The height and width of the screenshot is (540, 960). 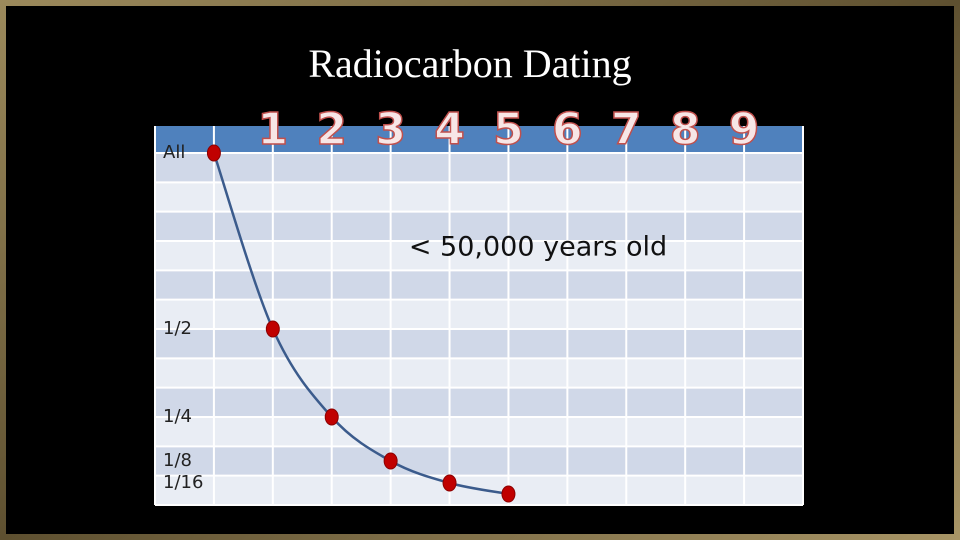 What do you see at coordinates (331, 129) in the screenshot?
I see `x-tick-label: 2` at bounding box center [331, 129].